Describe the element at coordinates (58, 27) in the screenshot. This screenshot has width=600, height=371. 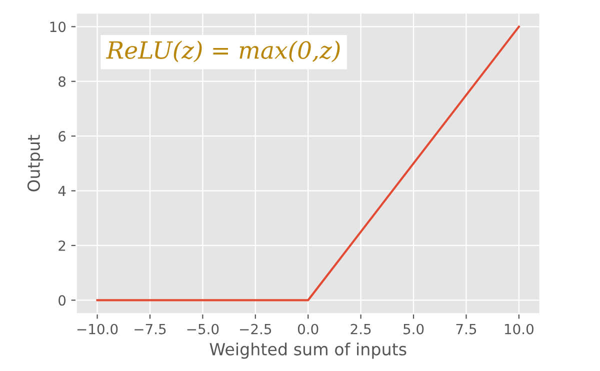
I see `y-tick-label: 10` at that location.